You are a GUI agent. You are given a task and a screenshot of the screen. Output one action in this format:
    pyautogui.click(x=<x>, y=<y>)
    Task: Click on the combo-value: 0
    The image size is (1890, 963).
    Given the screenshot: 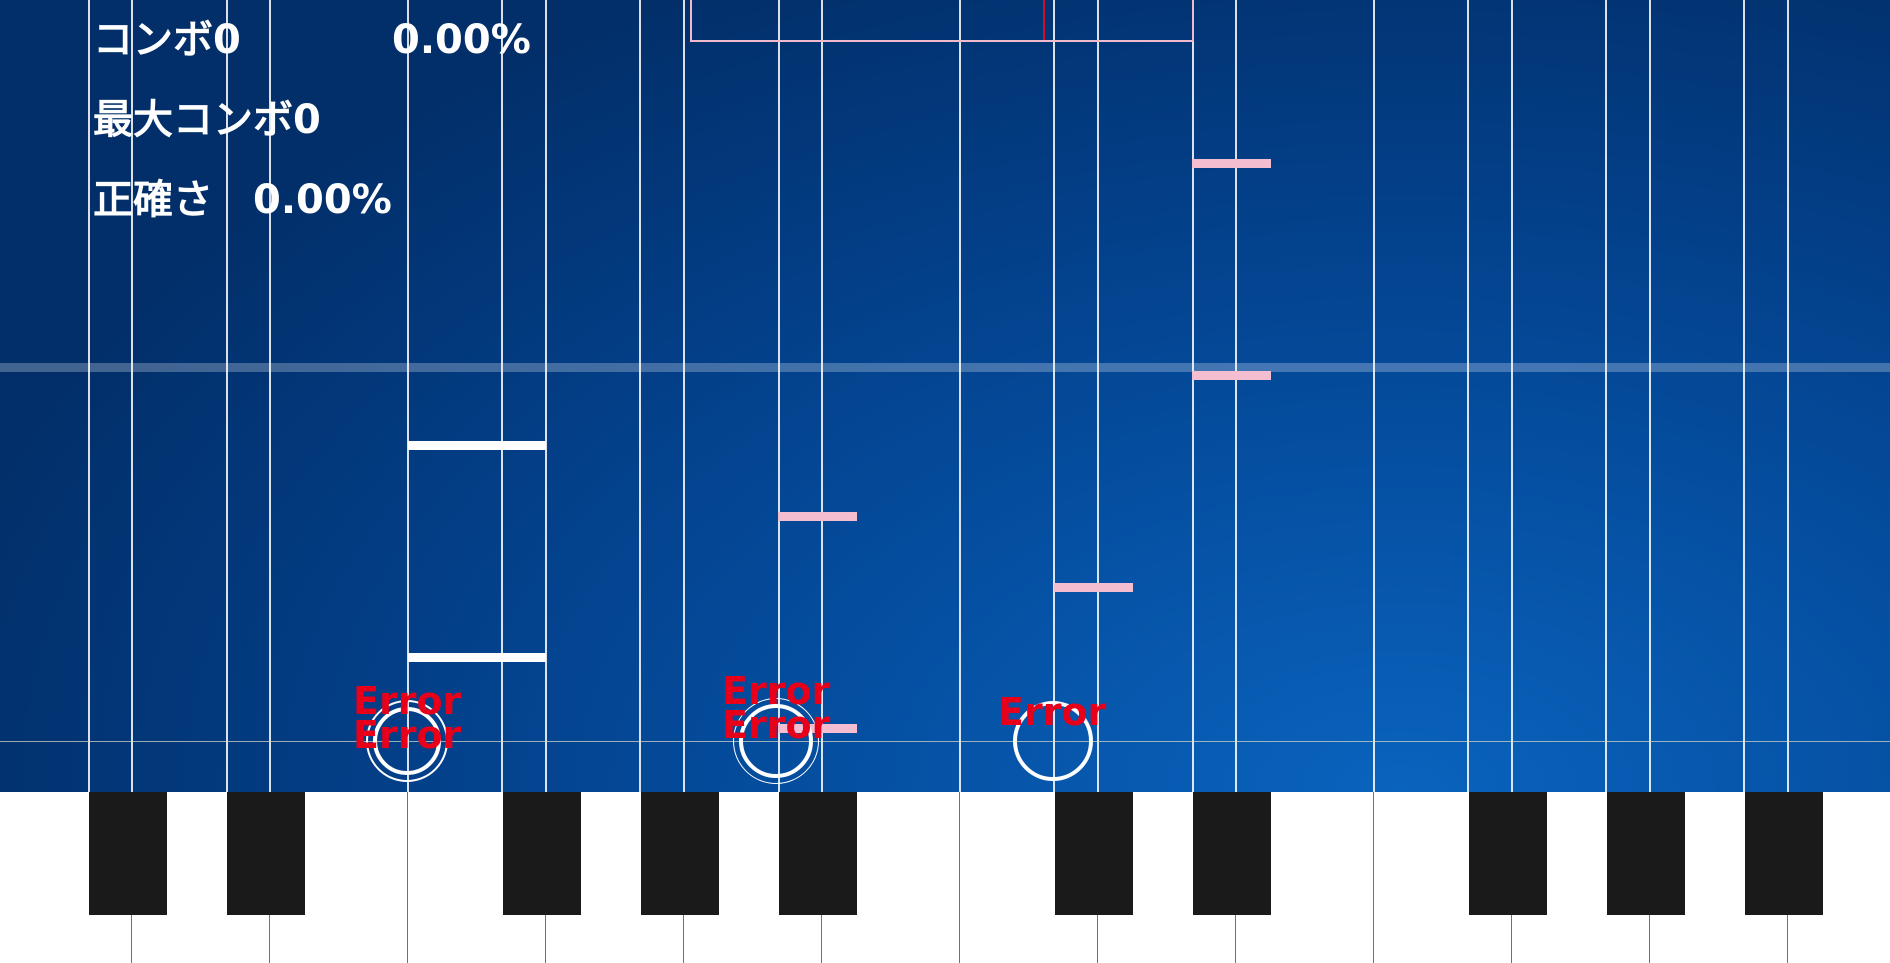 What is the action you would take?
    pyautogui.click(x=227, y=40)
    